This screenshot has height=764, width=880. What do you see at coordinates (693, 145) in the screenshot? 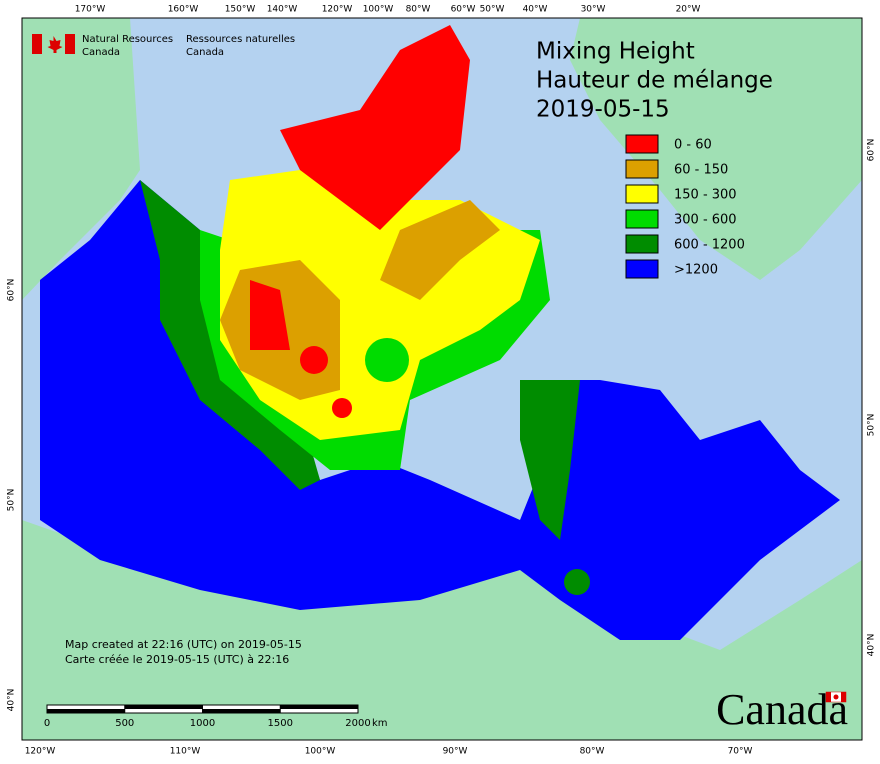
I see `legend-label: 0 - 60` at bounding box center [693, 145].